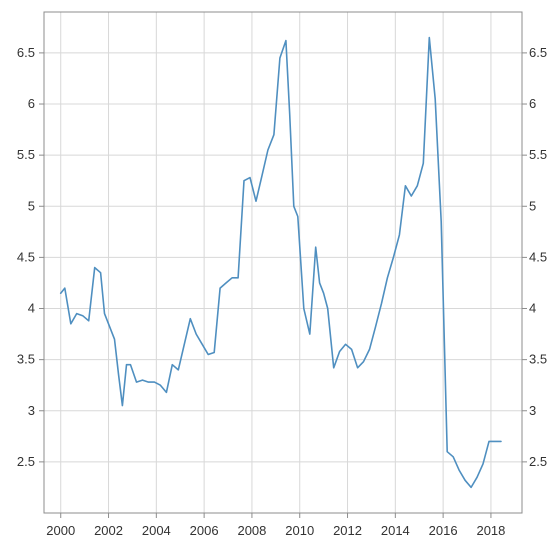 Image resolution: width=558 pixels, height=550 pixels. Describe the element at coordinates (538, 52) in the screenshot. I see `y-tick-label-right: 6.5` at that location.